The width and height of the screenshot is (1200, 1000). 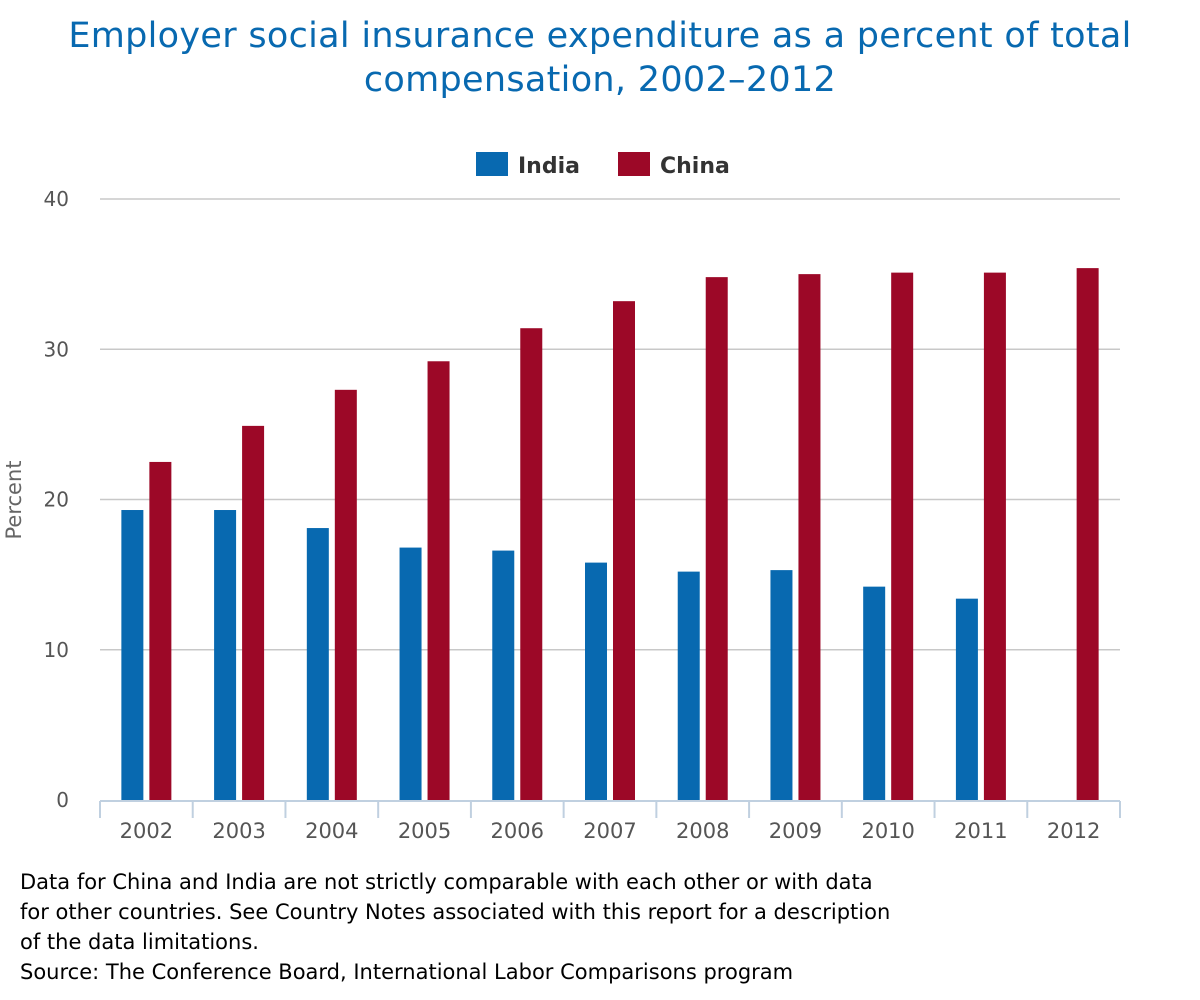 What do you see at coordinates (331, 831) in the screenshot?
I see `x-tick-label: 2004` at bounding box center [331, 831].